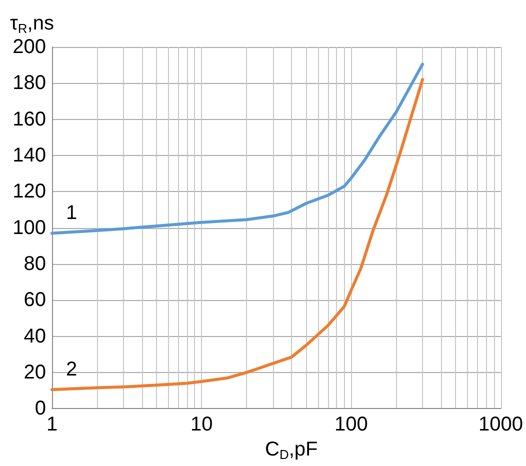 The width and height of the screenshot is (526, 466). Describe the element at coordinates (29, 83) in the screenshot. I see `y-tick-label: 180` at that location.